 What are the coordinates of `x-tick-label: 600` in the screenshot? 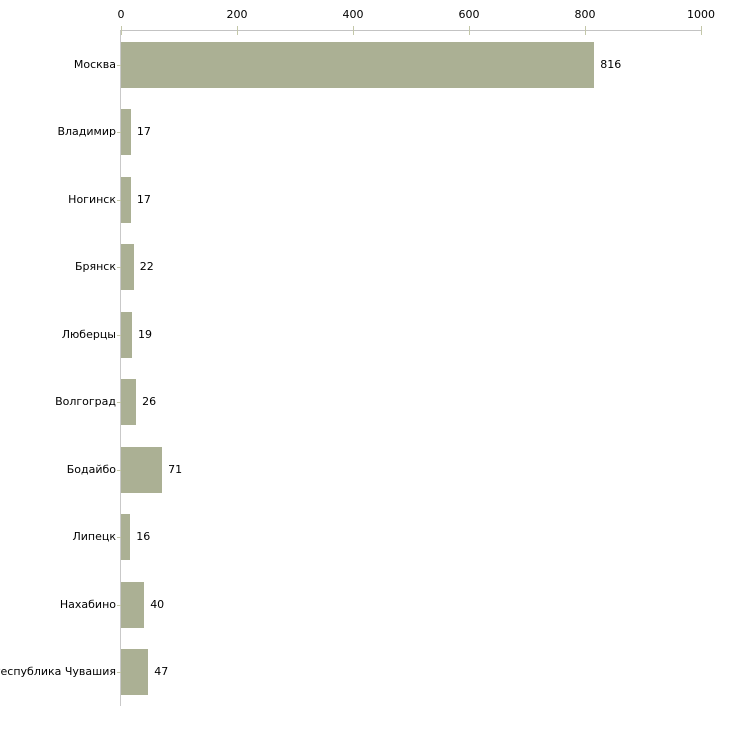 It's located at (469, 14).